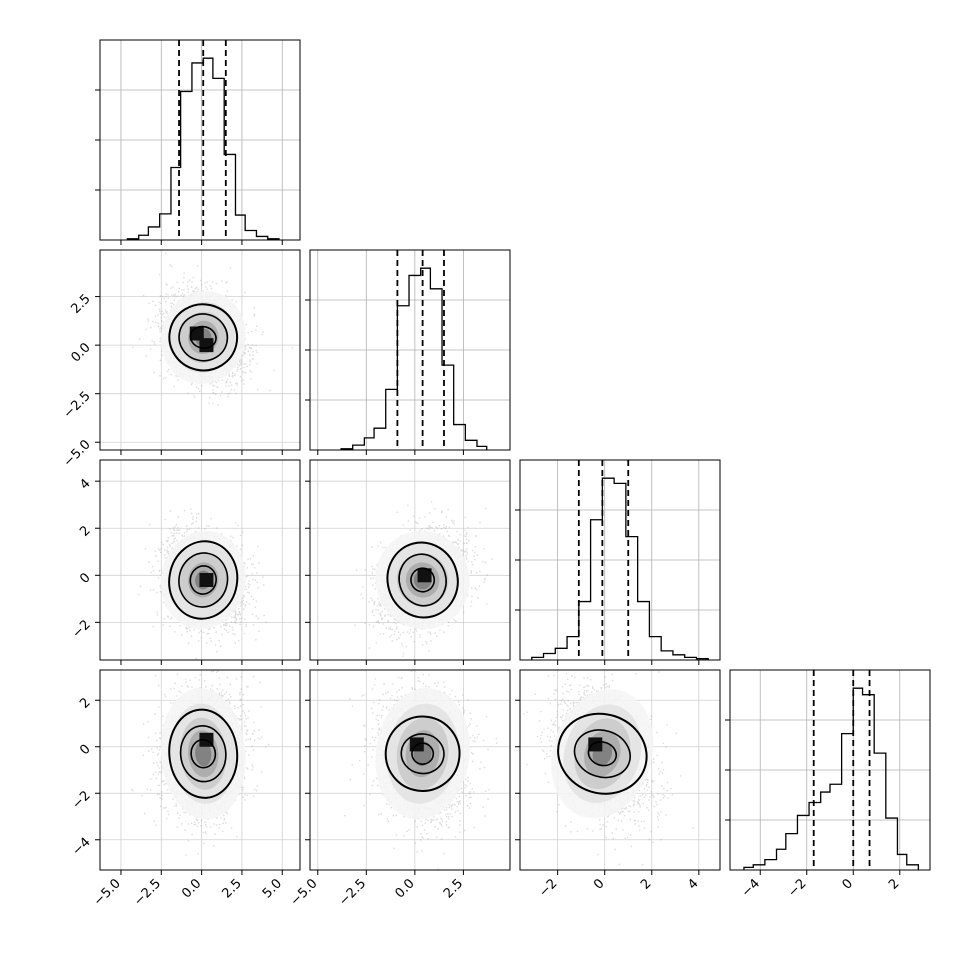 The image size is (970, 970). I want to click on y-tick-label: 2.5, so click(80, 304).